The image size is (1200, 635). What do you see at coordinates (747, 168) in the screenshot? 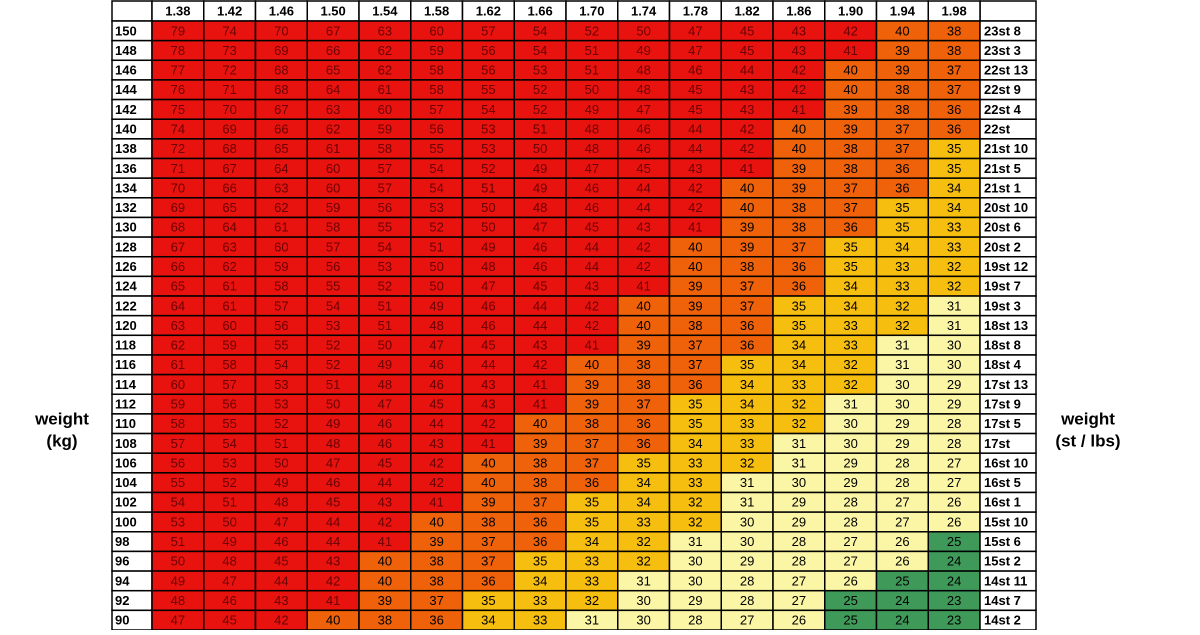
I see `bmi-value: 41` at bounding box center [747, 168].